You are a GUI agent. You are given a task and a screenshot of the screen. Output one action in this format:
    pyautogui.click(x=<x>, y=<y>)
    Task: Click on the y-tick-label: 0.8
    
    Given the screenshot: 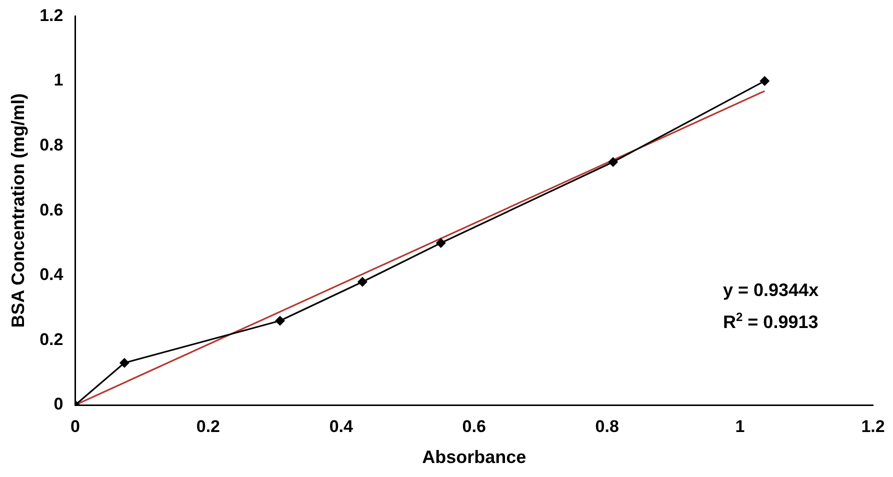 What is the action you would take?
    pyautogui.click(x=52, y=144)
    